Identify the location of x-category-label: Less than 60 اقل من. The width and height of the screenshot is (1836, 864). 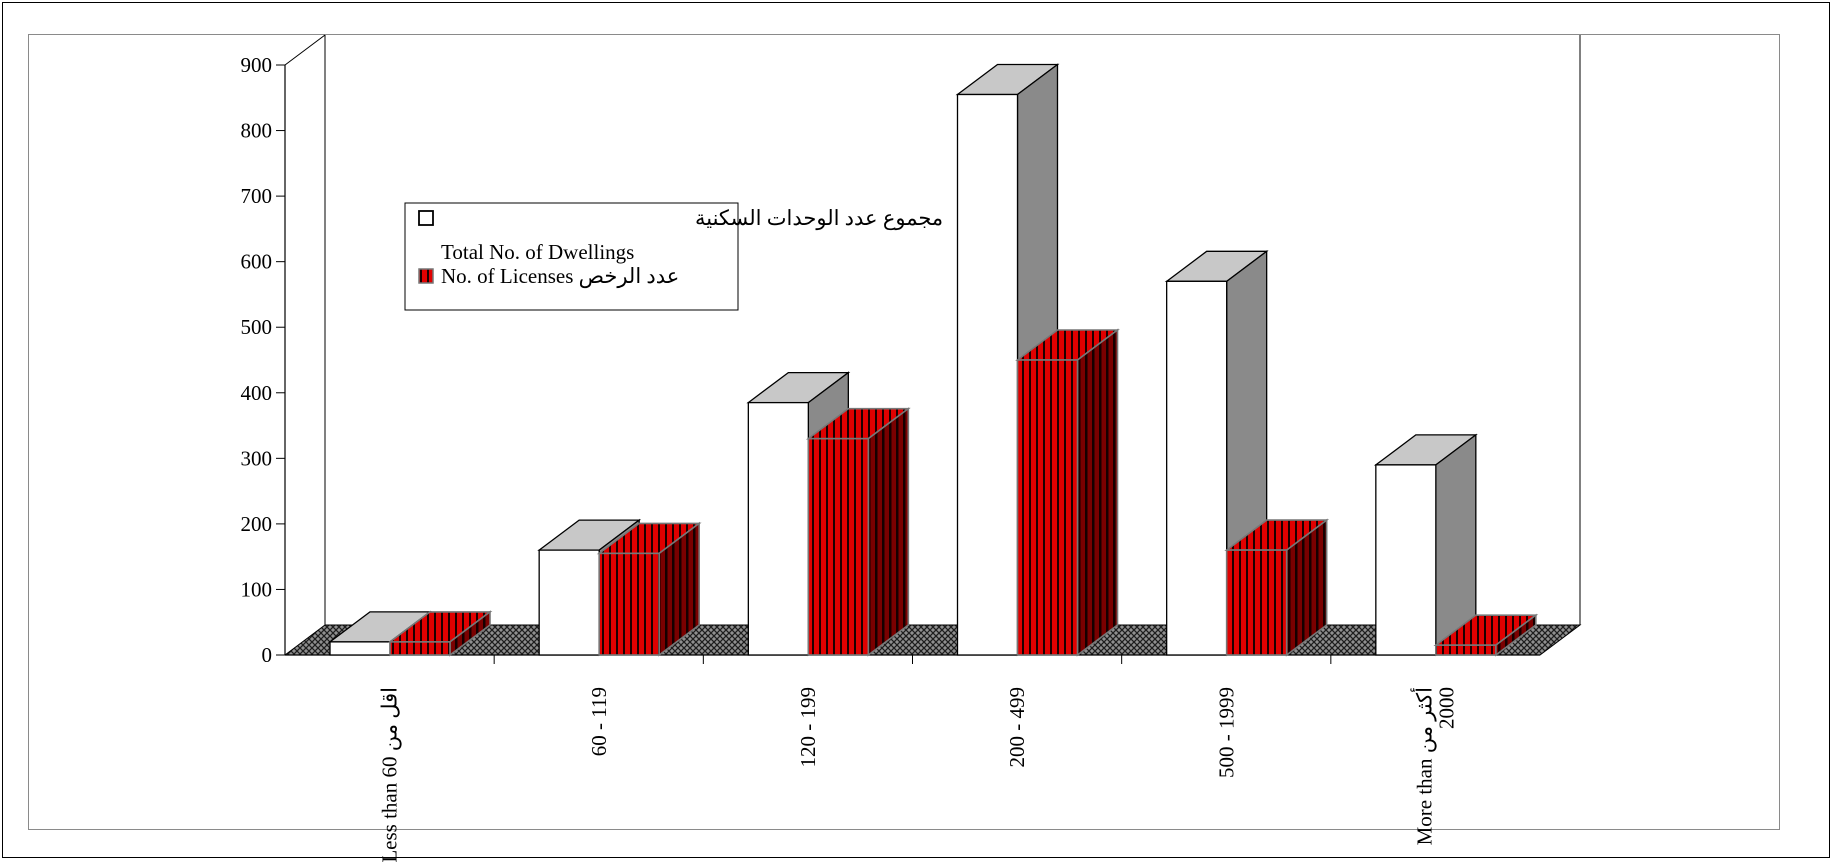
(390, 775).